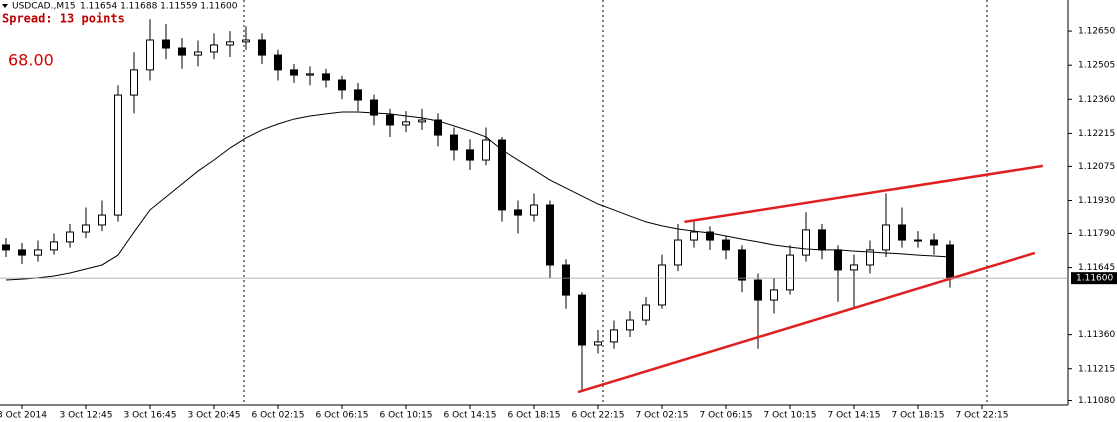  Describe the element at coordinates (1096, 32) in the screenshot. I see `y-tick-label: 1.12650` at that location.